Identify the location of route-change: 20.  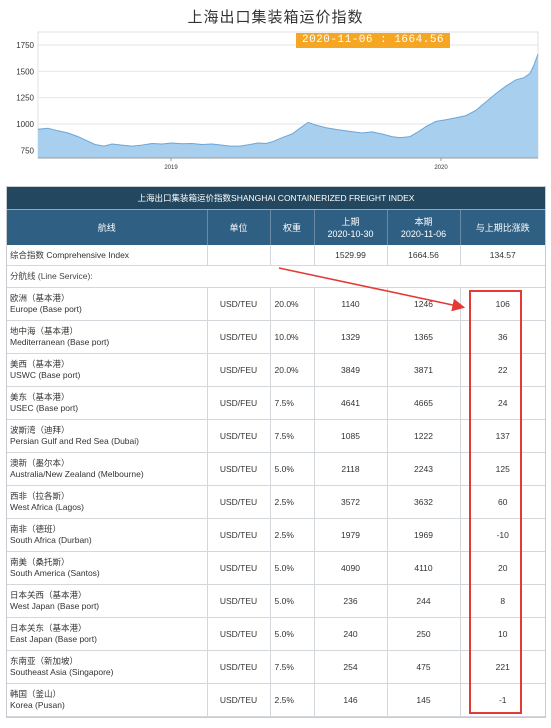
(502, 568).